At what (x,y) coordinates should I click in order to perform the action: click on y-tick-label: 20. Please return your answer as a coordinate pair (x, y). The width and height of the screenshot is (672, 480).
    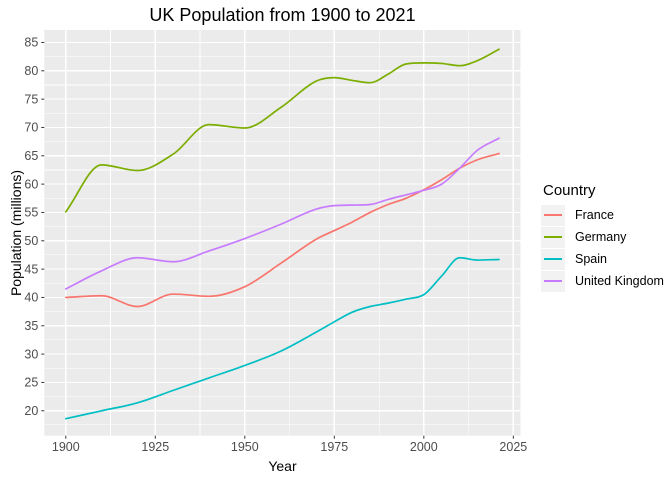
    Looking at the image, I should click on (31, 411).